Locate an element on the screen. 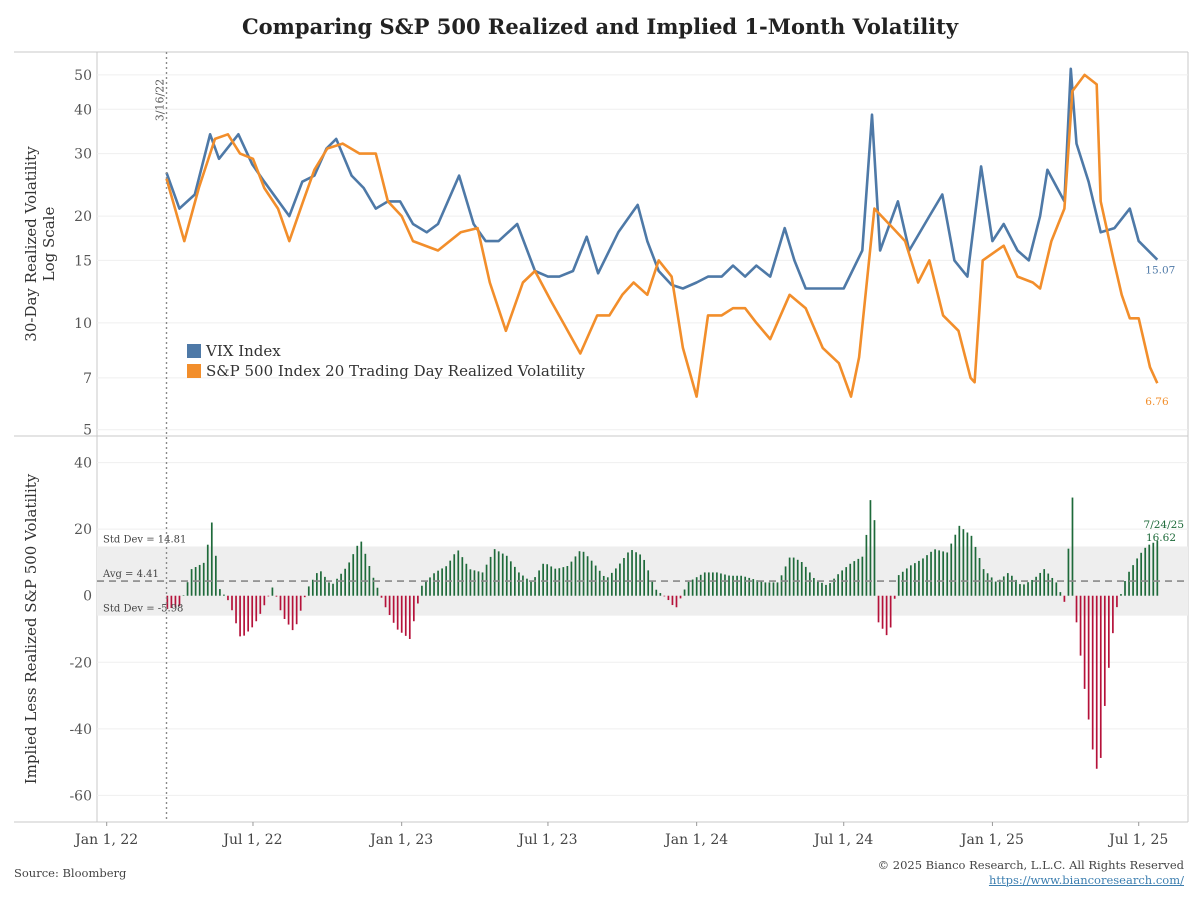  y-tick-label: -20 is located at coordinates (80, 663).